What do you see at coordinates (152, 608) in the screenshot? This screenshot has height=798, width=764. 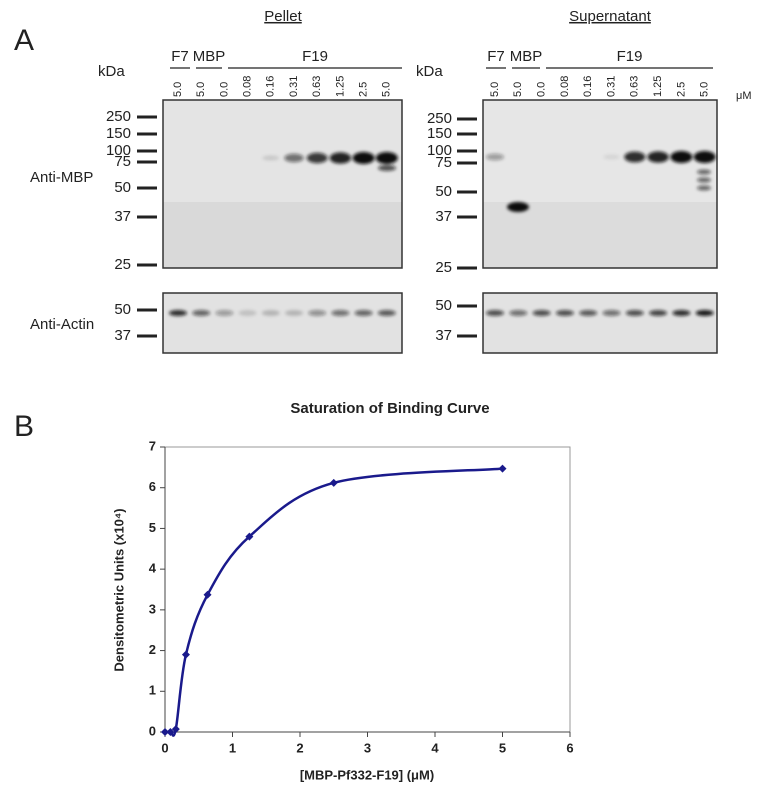 I see `y-tick-label: 3` at bounding box center [152, 608].